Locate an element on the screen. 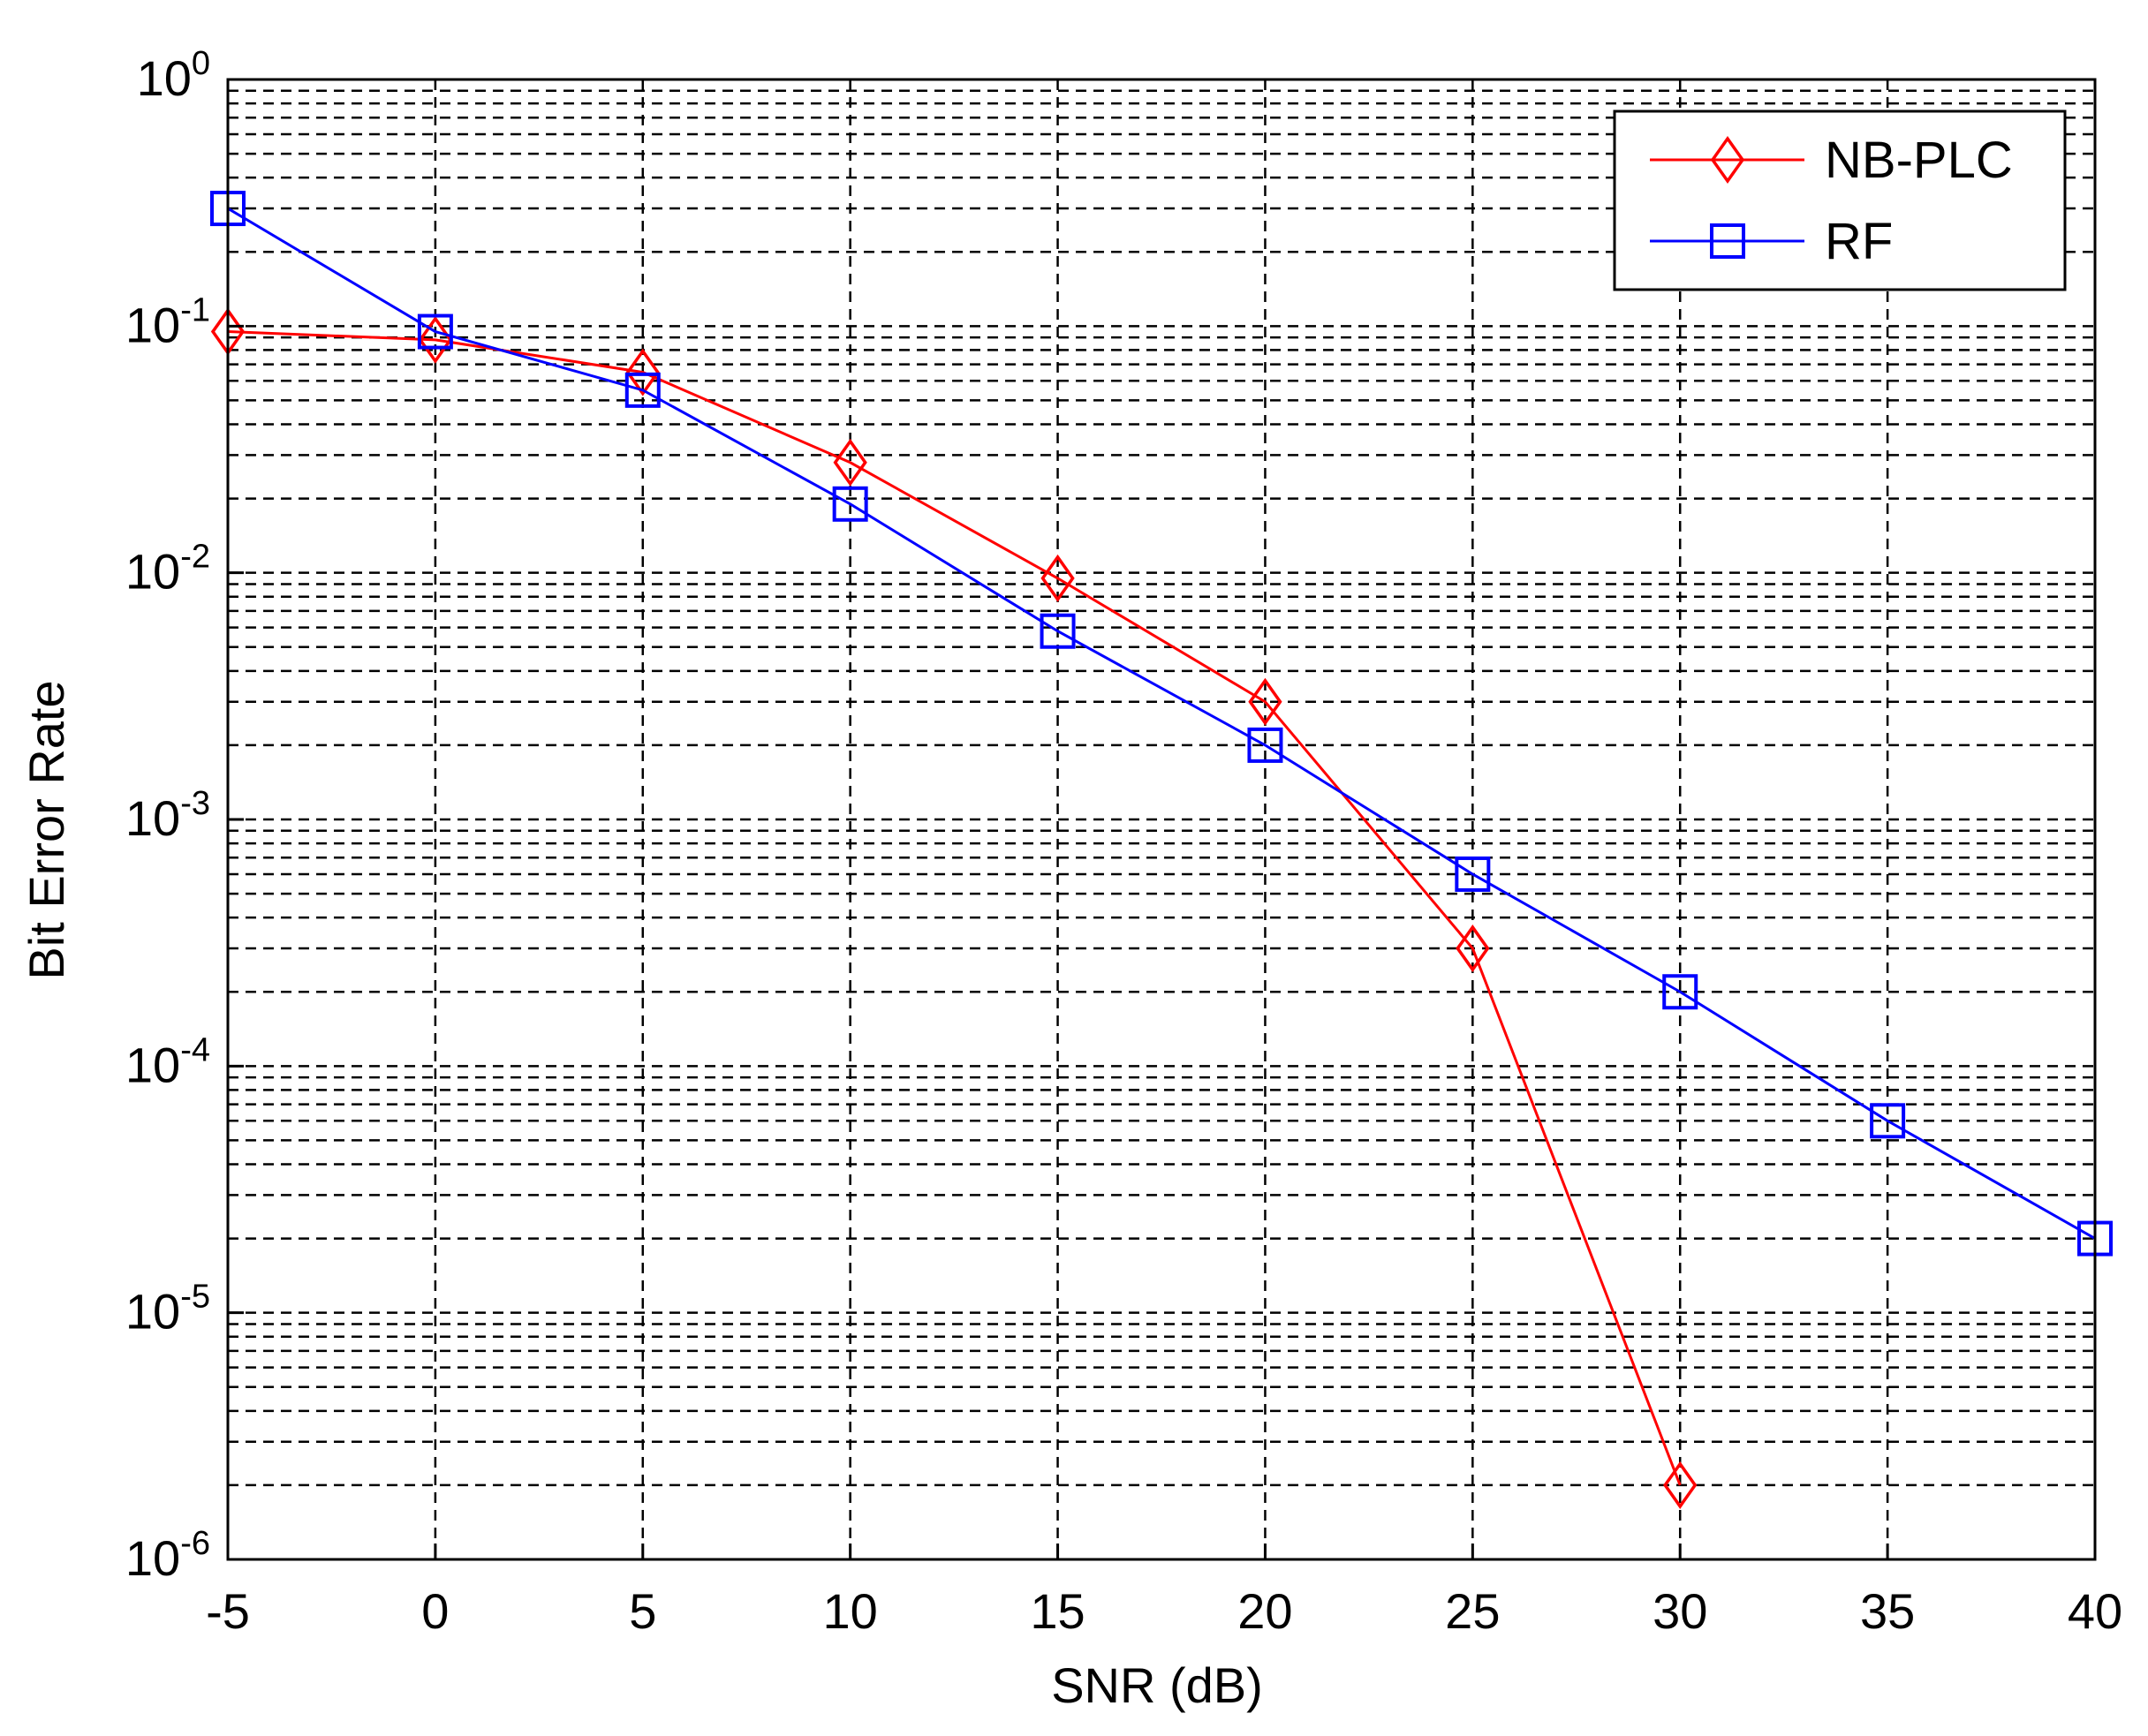 Image resolution: width=2148 pixels, height=1736 pixels. legend-label: RF is located at coordinates (1859, 242).